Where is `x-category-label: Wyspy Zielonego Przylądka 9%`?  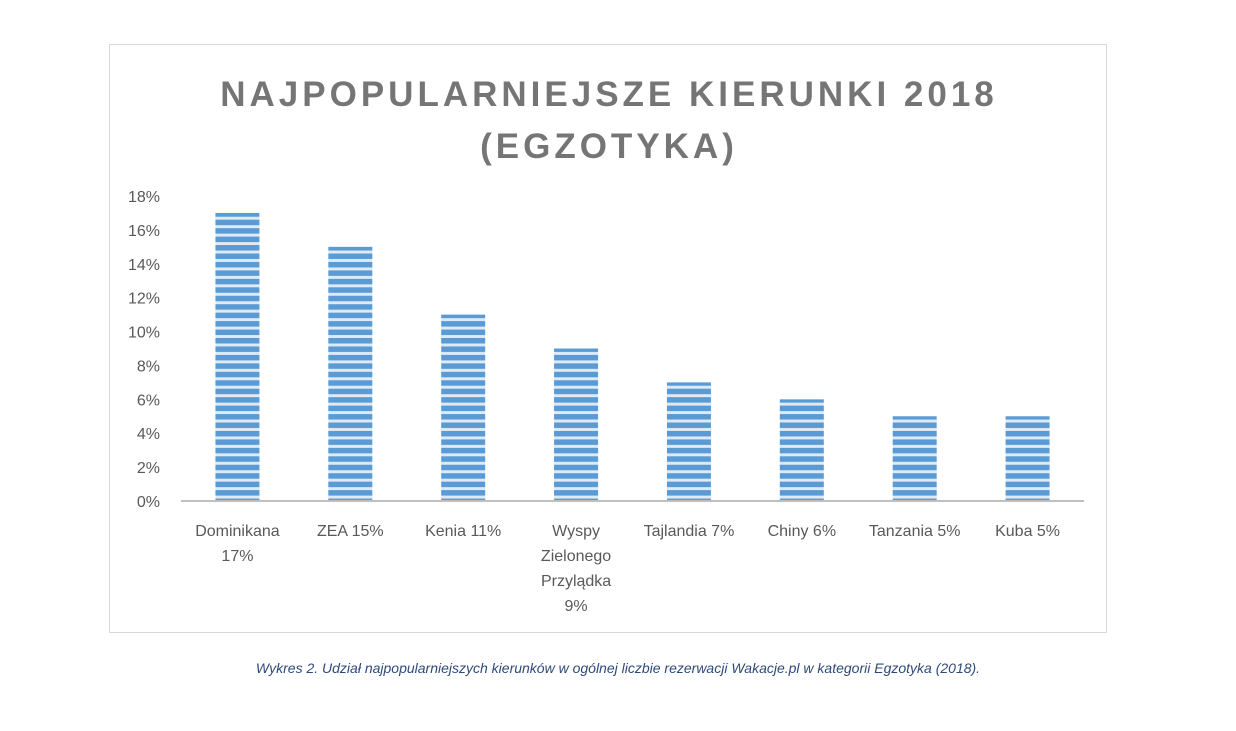
x-category-label: Wyspy Zielonego Przylądka 9% is located at coordinates (576, 569).